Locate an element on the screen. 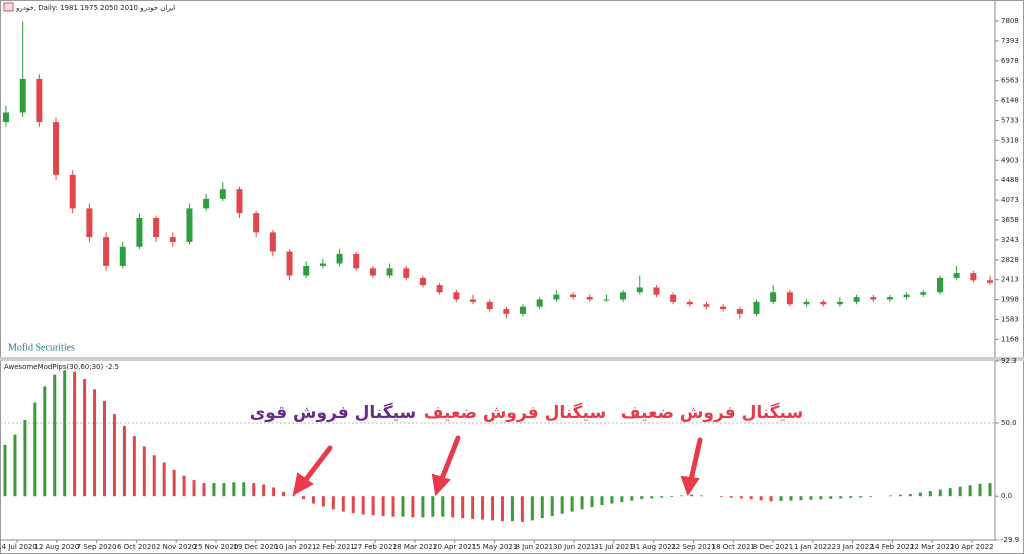  arrows is located at coordinates (497, 466).